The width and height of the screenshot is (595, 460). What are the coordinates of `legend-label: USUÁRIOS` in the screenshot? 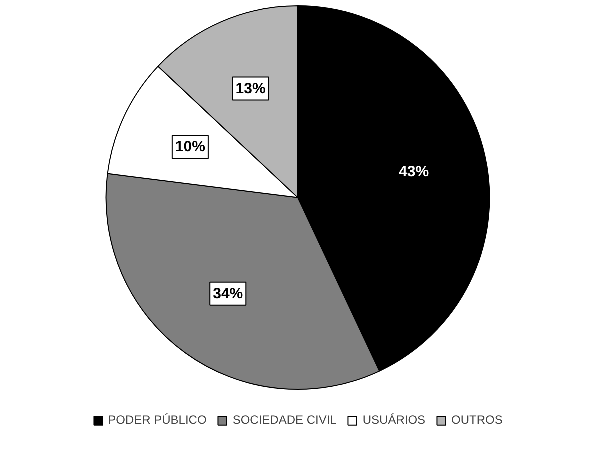 It's located at (394, 420).